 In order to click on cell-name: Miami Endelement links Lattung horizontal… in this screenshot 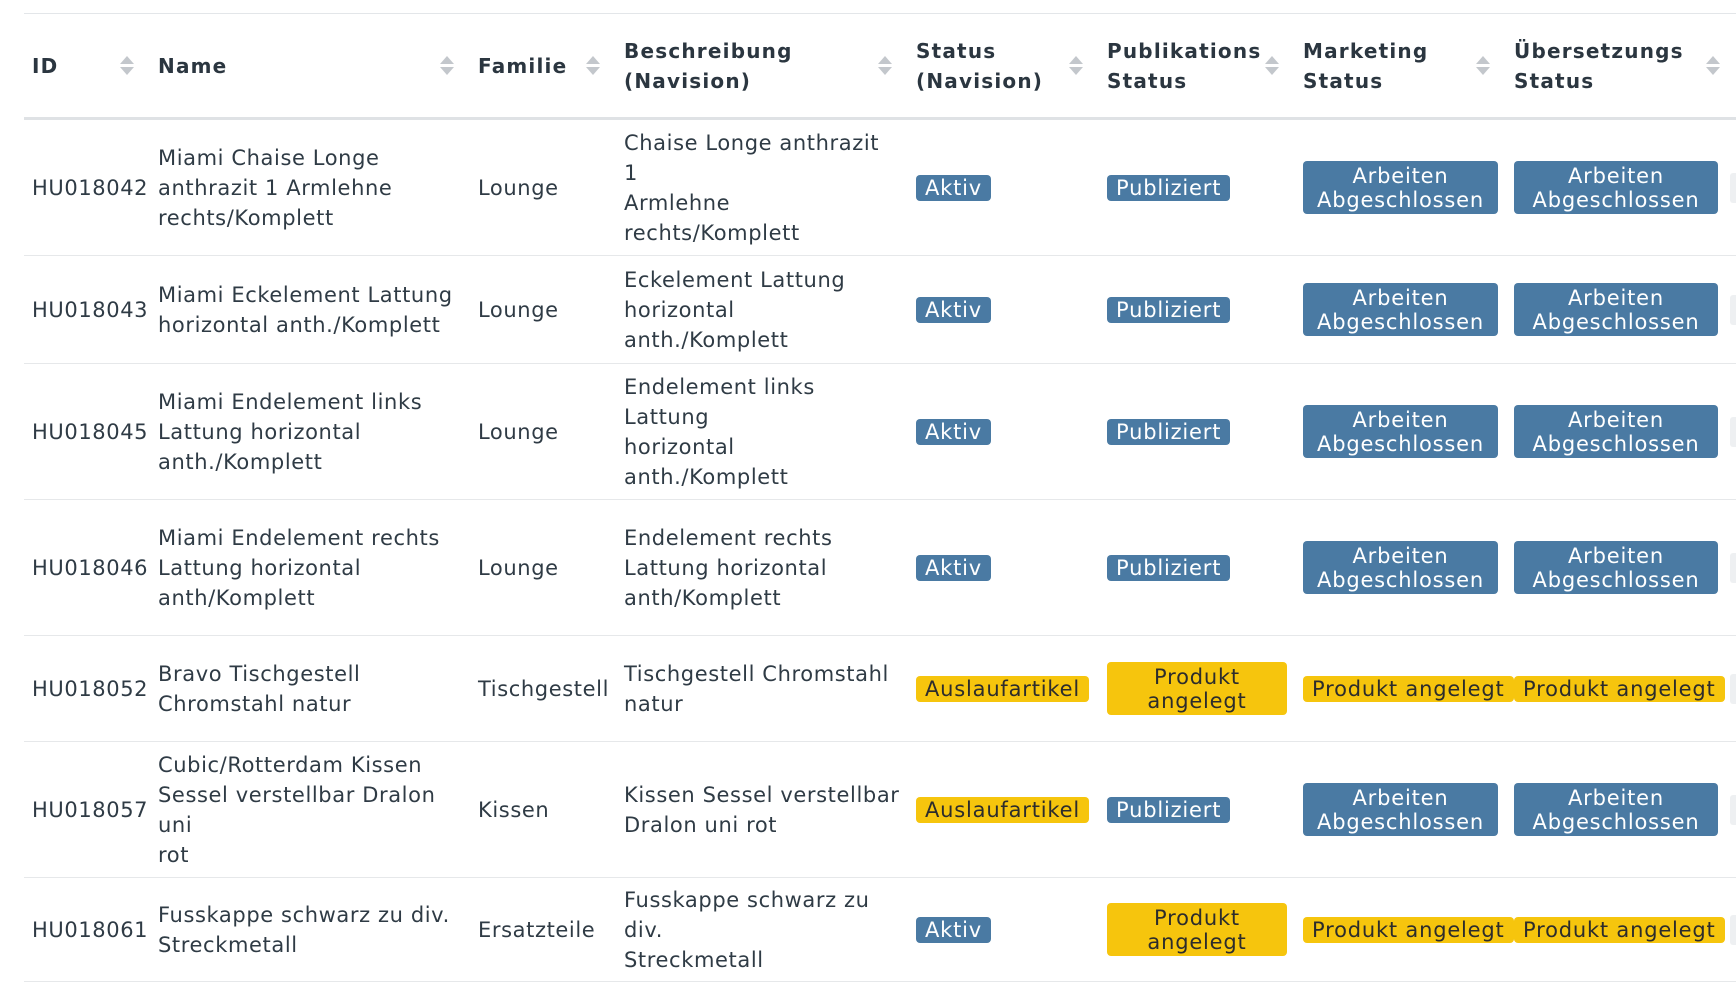, I will do `click(310, 431)`.